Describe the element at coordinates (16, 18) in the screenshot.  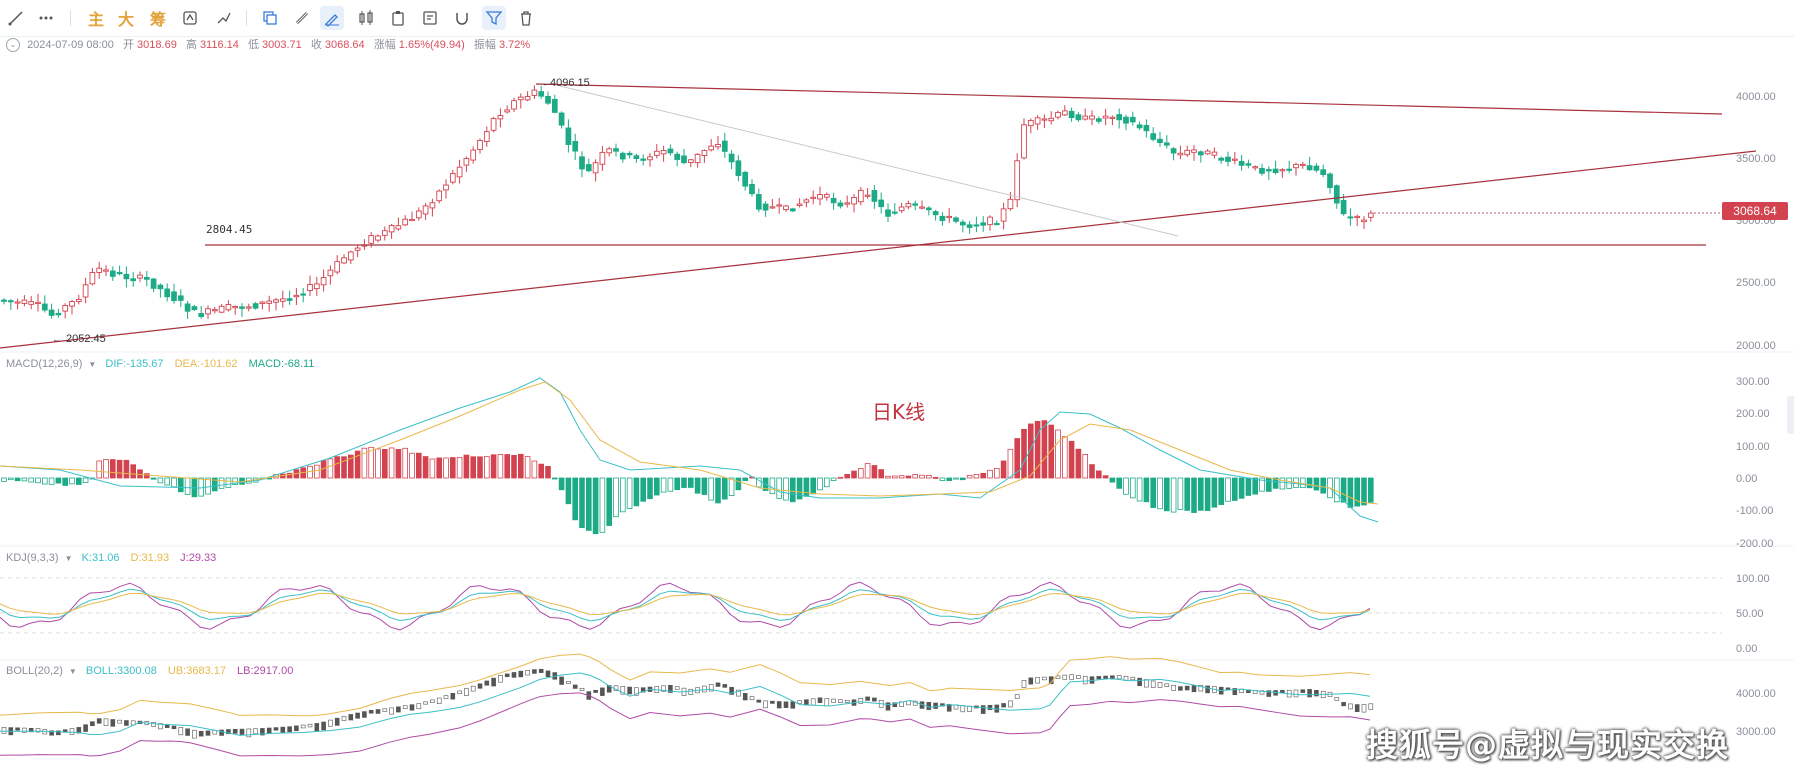
I see `trend-line-icon` at that location.